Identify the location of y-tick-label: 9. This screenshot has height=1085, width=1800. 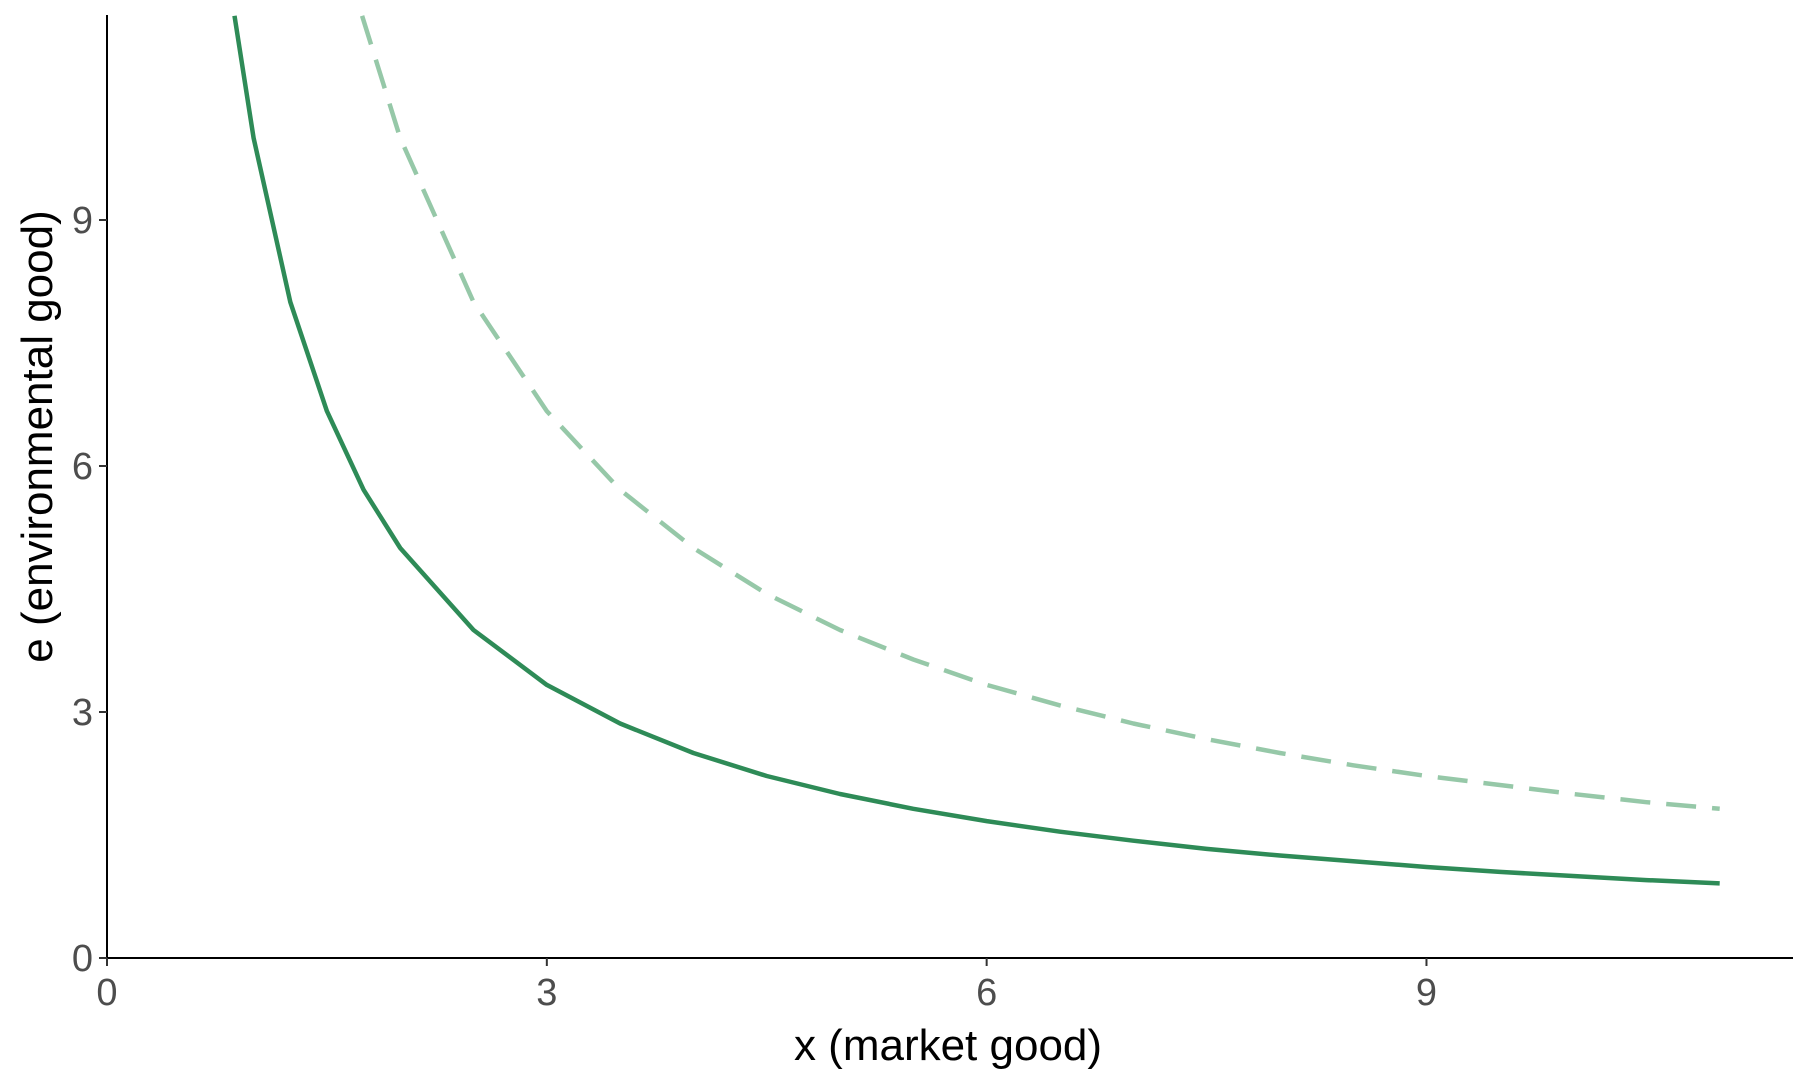
(82, 221).